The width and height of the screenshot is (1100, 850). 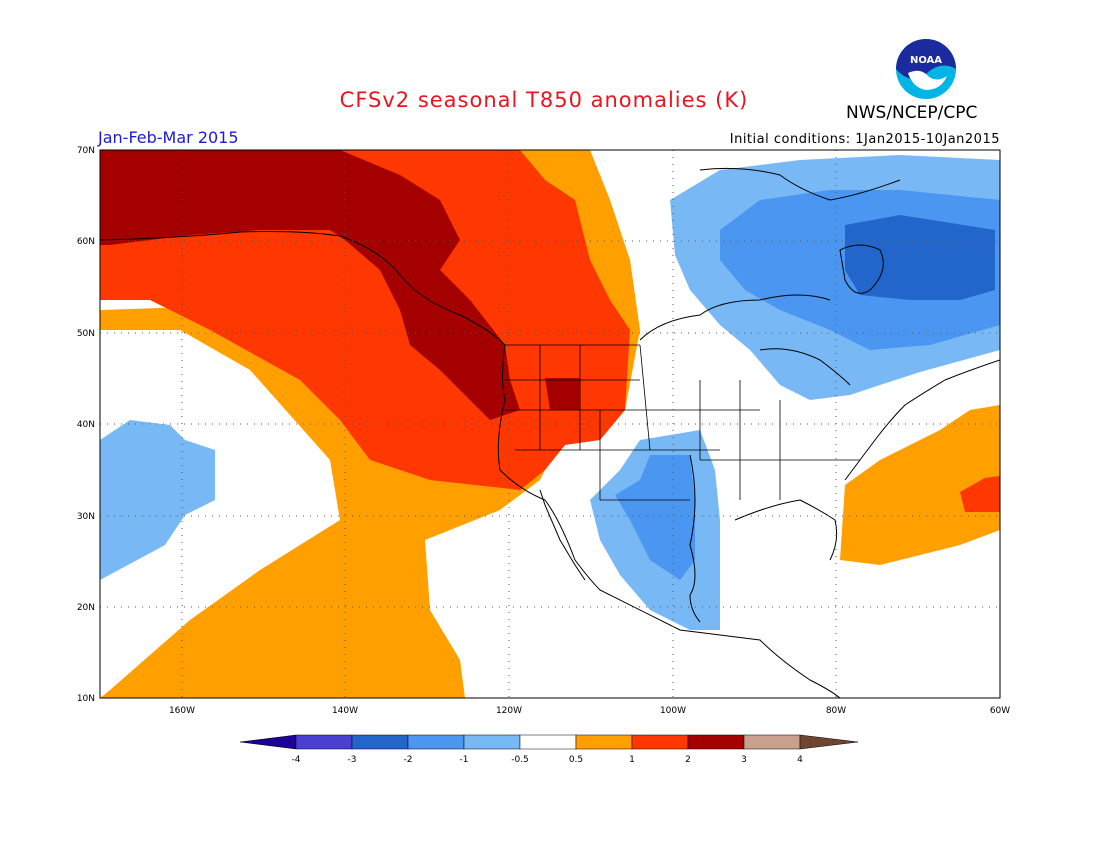 I want to click on colorbar-label: -2, so click(x=408, y=760).